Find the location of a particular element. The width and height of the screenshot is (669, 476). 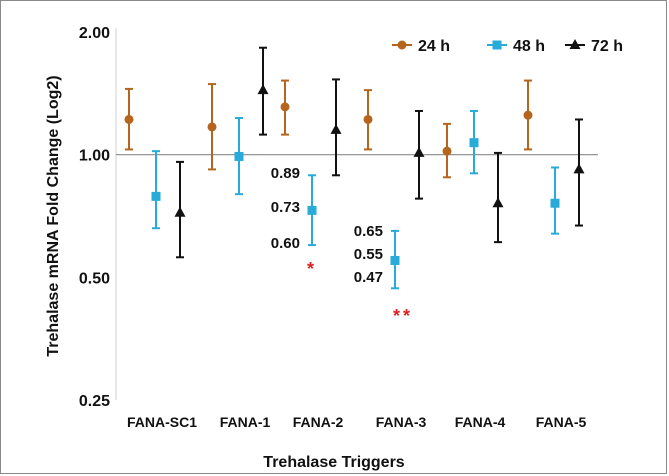

x-tick-label: FANA-4 is located at coordinates (480, 422).